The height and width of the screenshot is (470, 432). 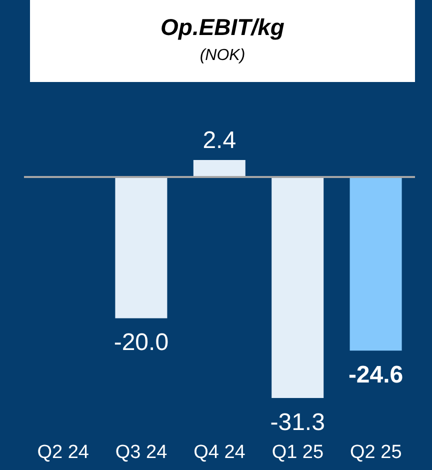 What do you see at coordinates (141, 452) in the screenshot?
I see `x-tick-label: Q3 24` at bounding box center [141, 452].